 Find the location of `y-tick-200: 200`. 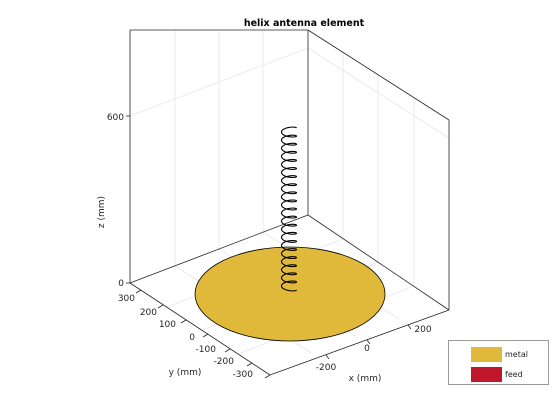

y-tick-200: 200 is located at coordinates (148, 313).